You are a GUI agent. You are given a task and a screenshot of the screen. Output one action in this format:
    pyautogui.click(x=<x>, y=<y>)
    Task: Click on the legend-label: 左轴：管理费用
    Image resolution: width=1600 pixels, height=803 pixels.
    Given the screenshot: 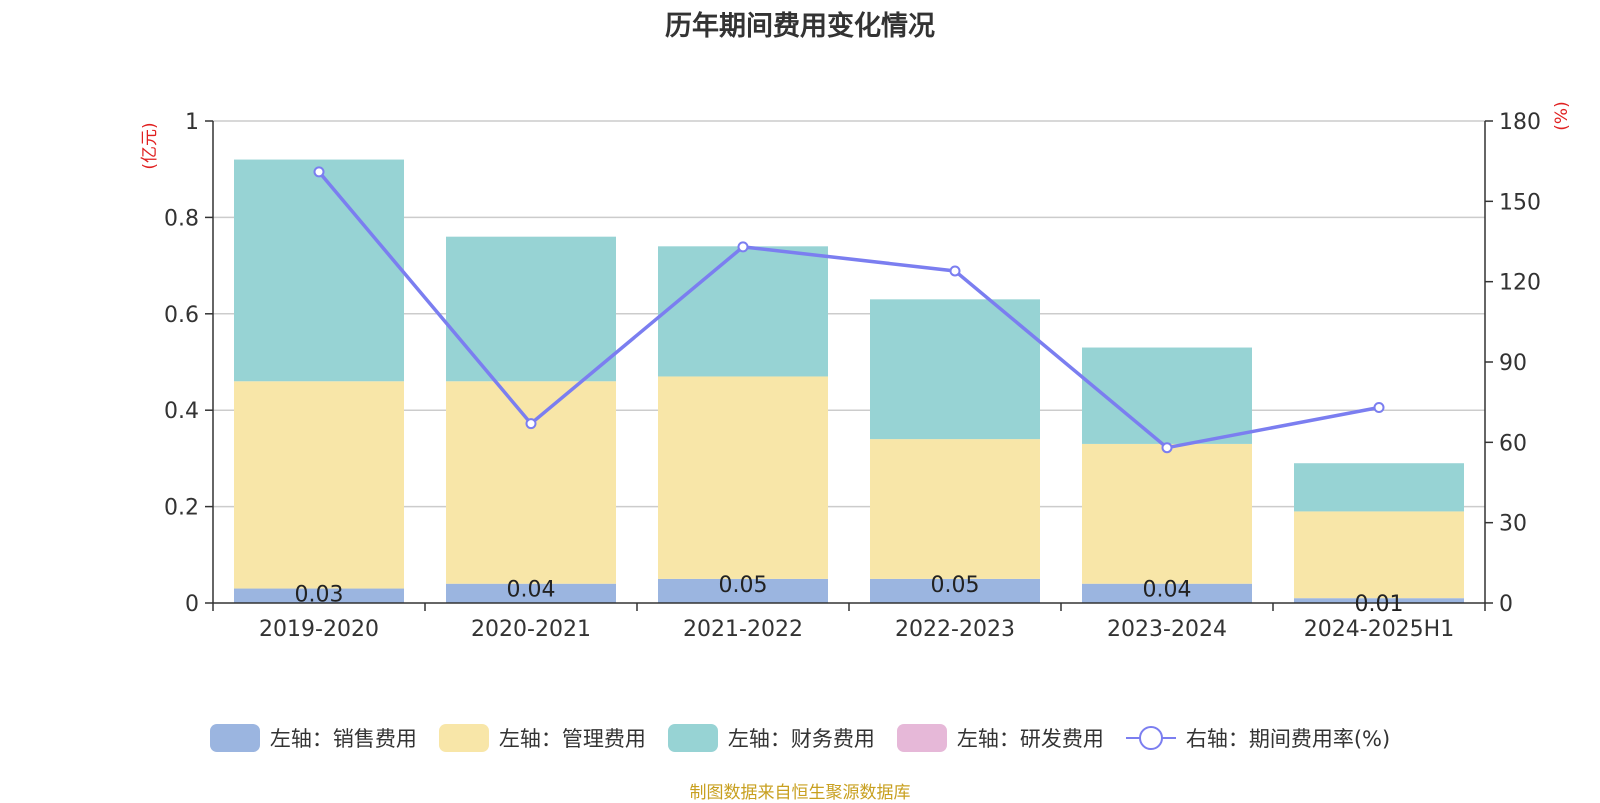 What is the action you would take?
    pyautogui.click(x=572, y=739)
    